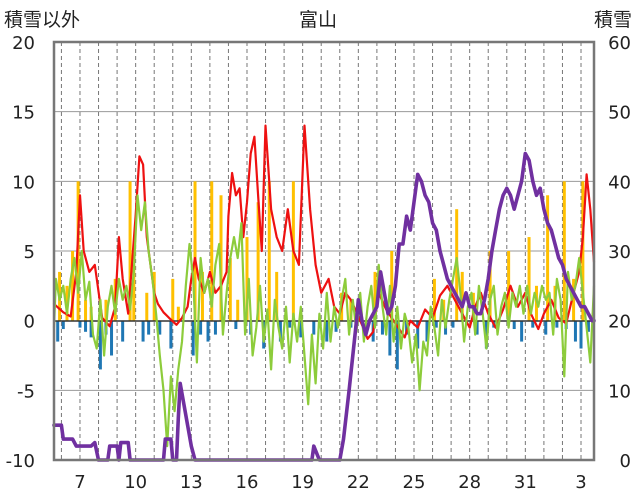  Describe the element at coordinates (26, 391) in the screenshot. I see `left-tick-label: -5` at that location.